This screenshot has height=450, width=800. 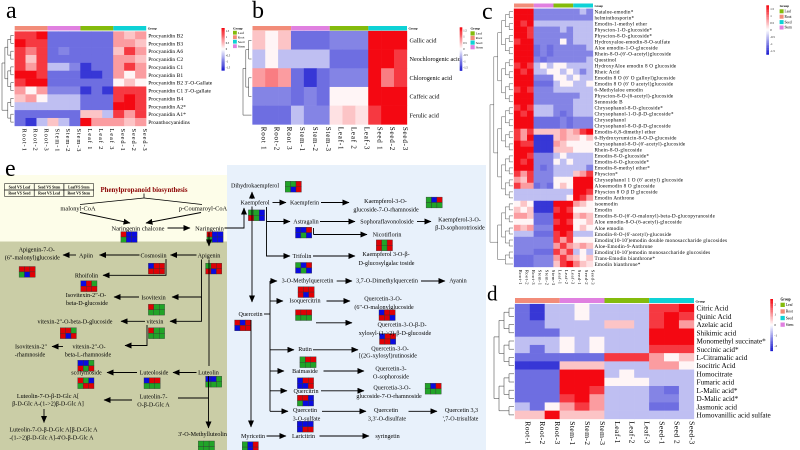 What do you see at coordinates (392, 139) in the screenshot?
I see `svg-text: Seed-2` at bounding box center [392, 139].